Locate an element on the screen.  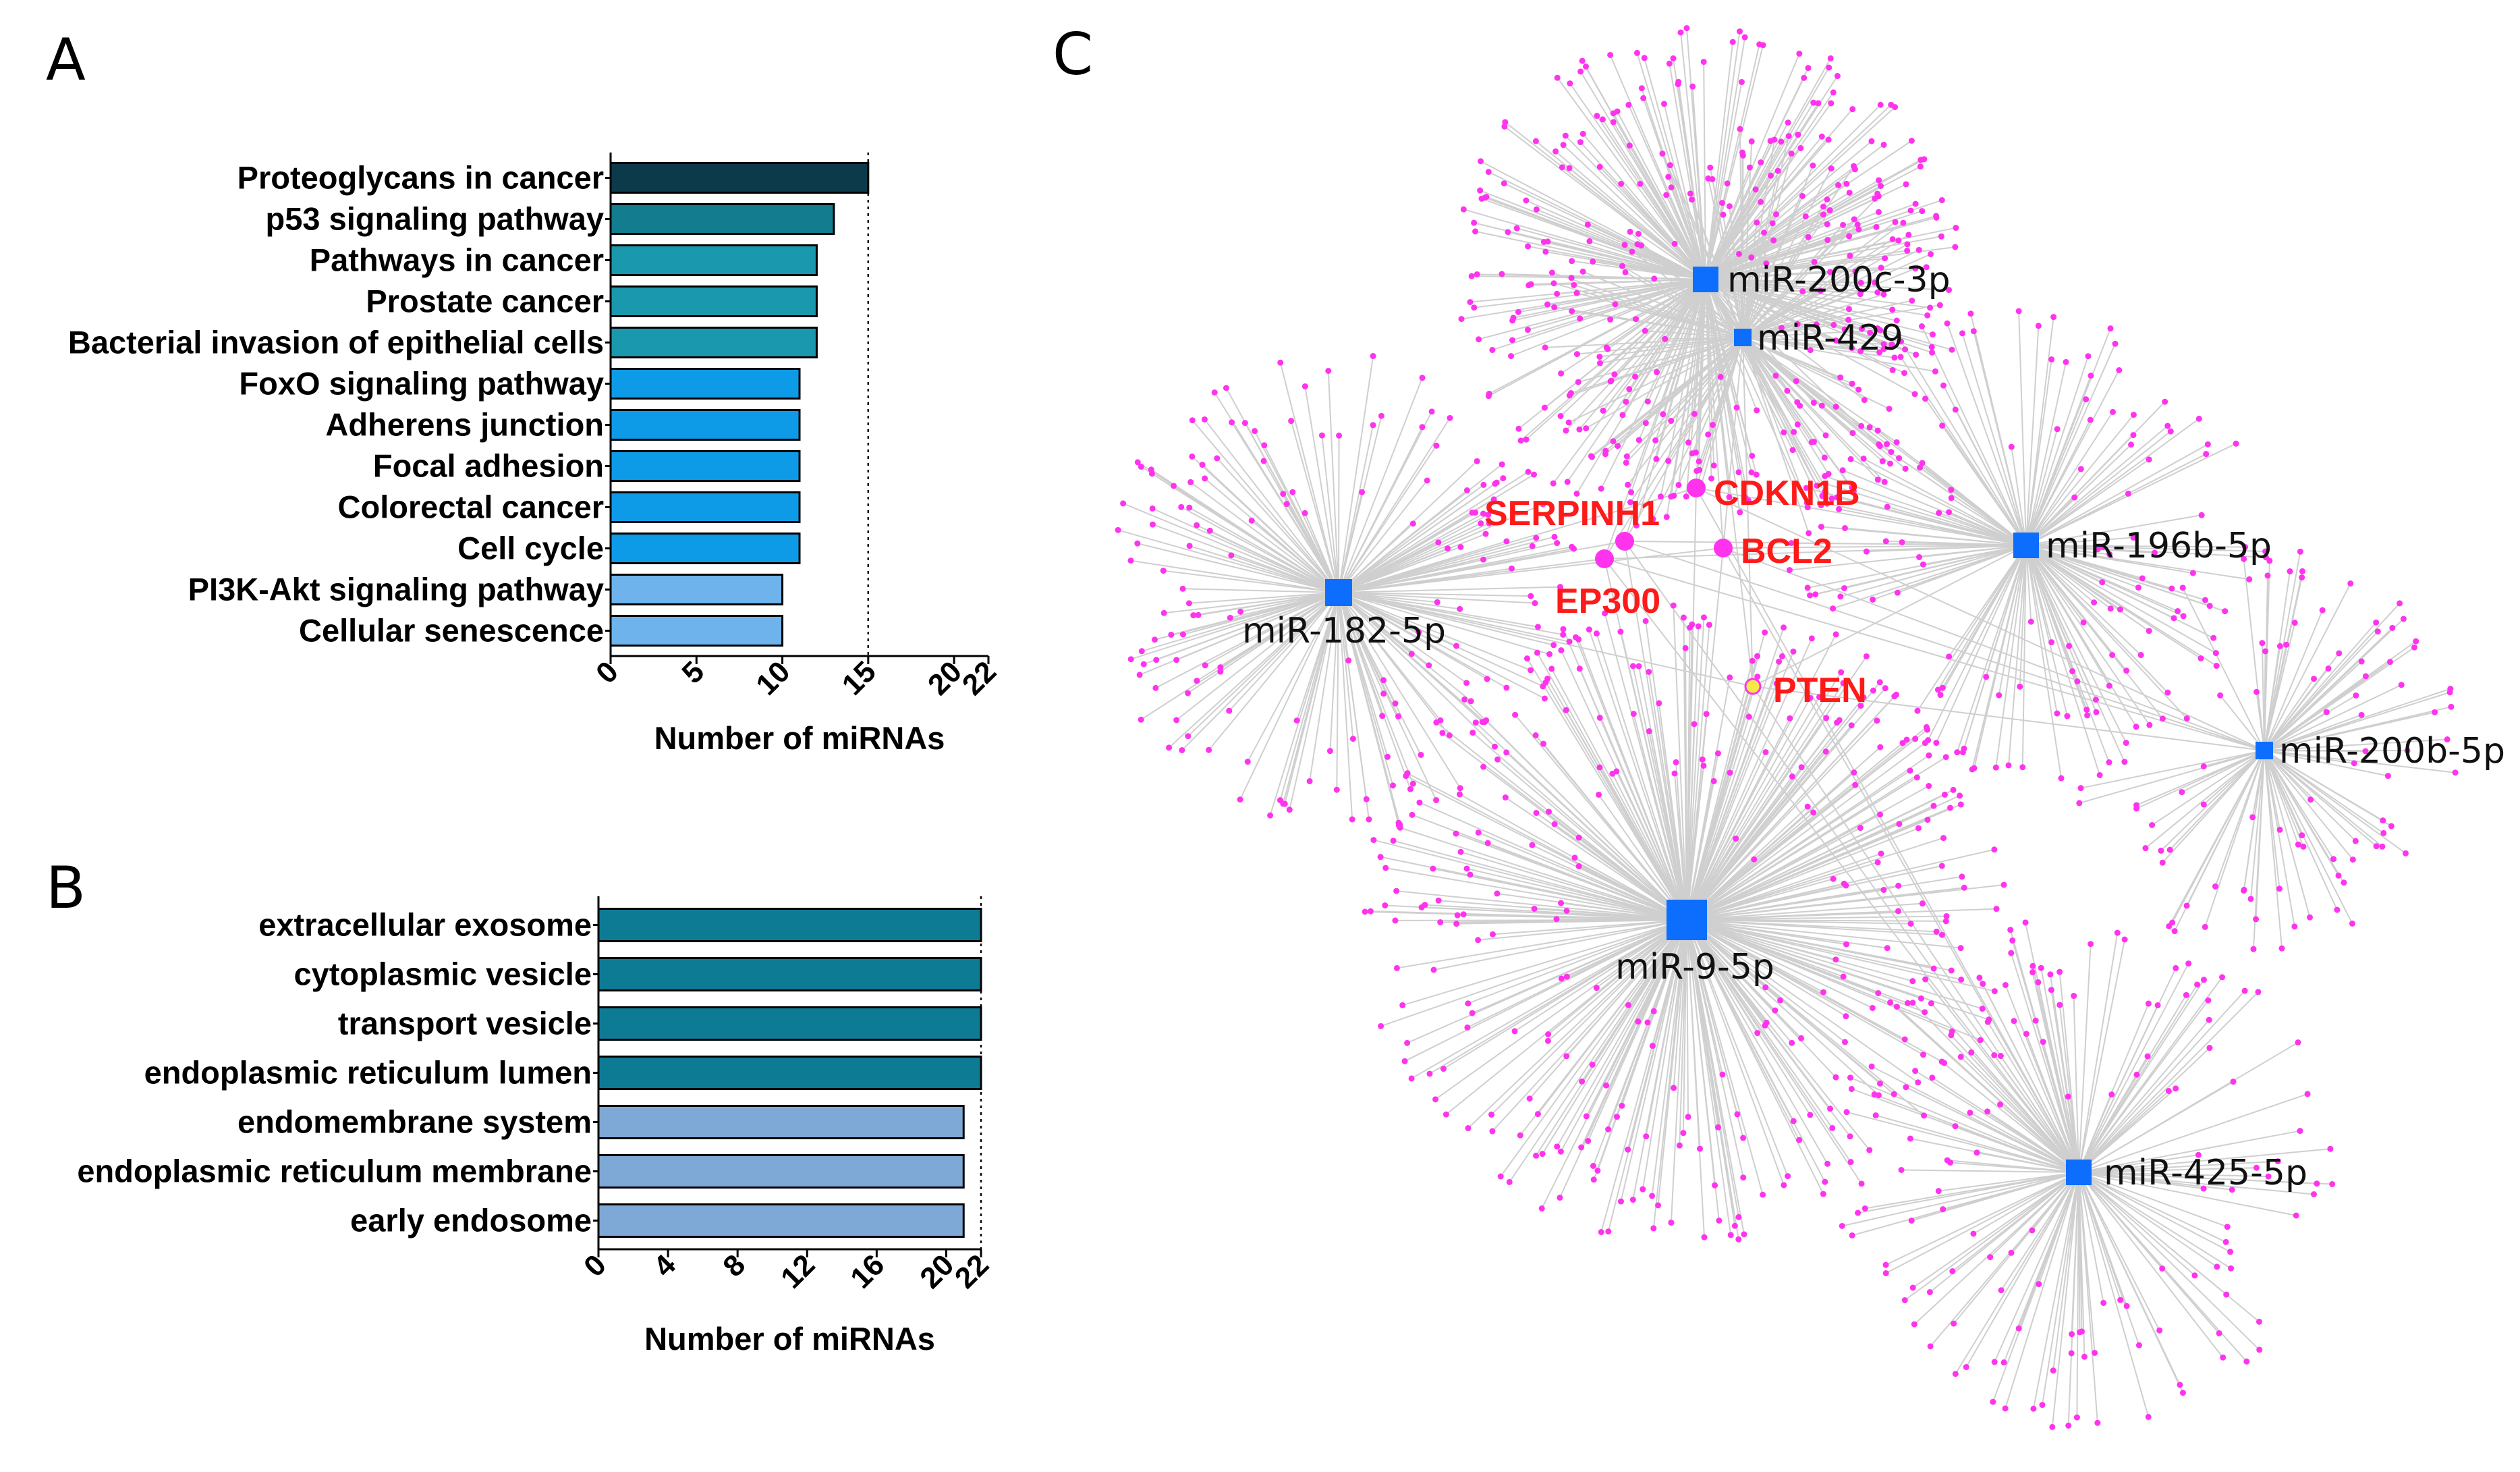
panel-a-category-label: Pathways in cancer is located at coordinates (457, 260).